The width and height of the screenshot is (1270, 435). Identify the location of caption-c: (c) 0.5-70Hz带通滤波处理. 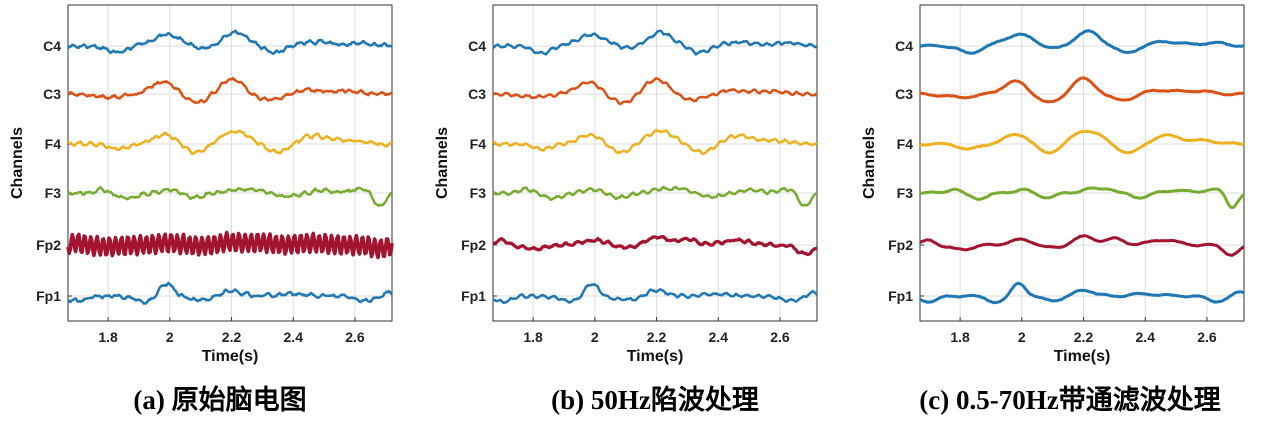
(1070, 400).